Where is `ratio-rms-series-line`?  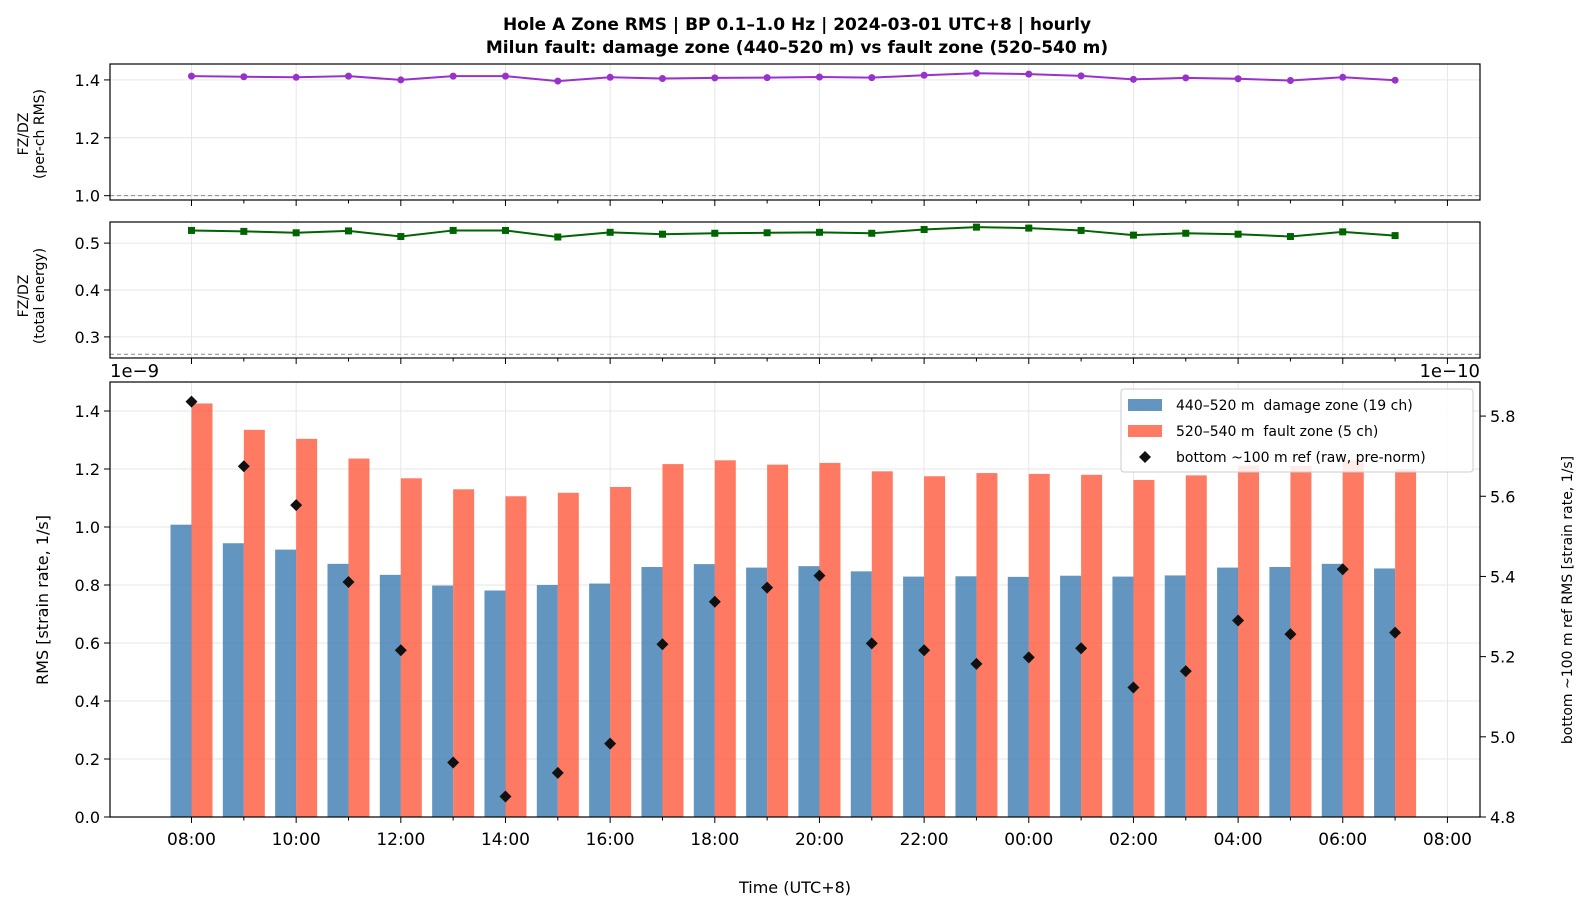 ratio-rms-series-line is located at coordinates (793, 77).